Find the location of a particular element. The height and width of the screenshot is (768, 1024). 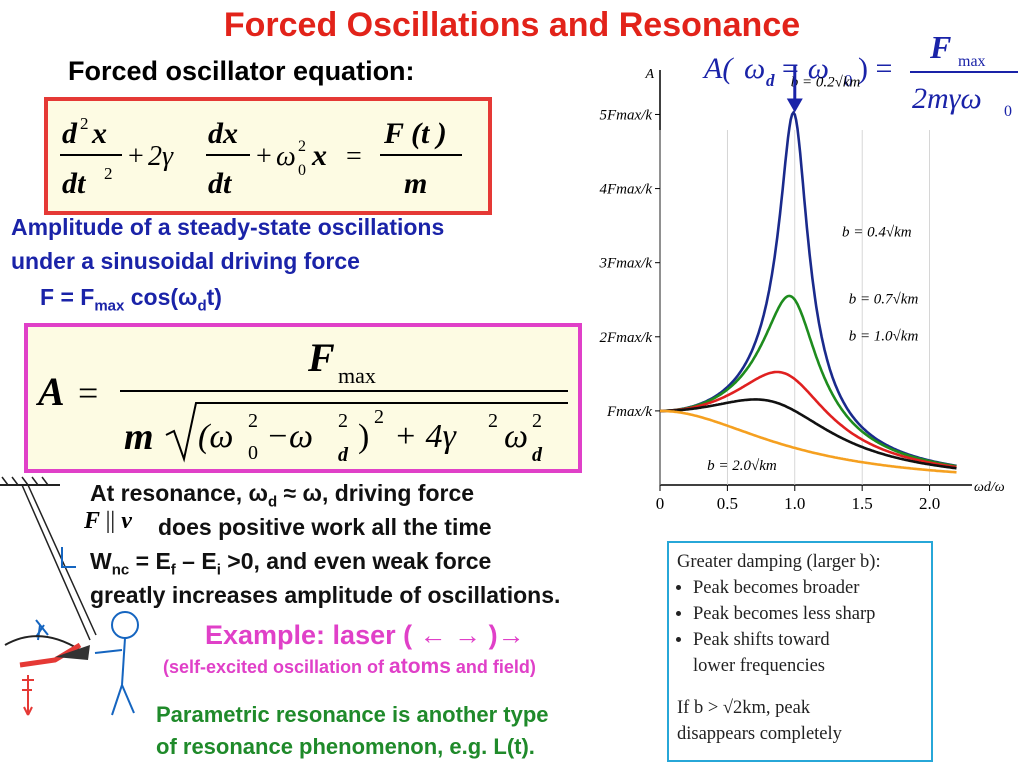

eq1-dx: dx is located at coordinates (223, 133).